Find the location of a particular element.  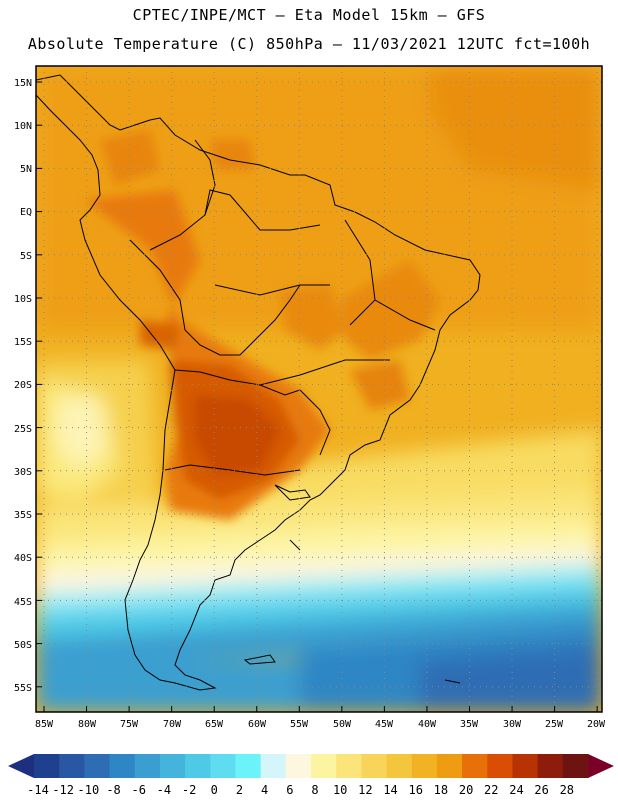

lon-label: 25W is located at coordinates (554, 724).